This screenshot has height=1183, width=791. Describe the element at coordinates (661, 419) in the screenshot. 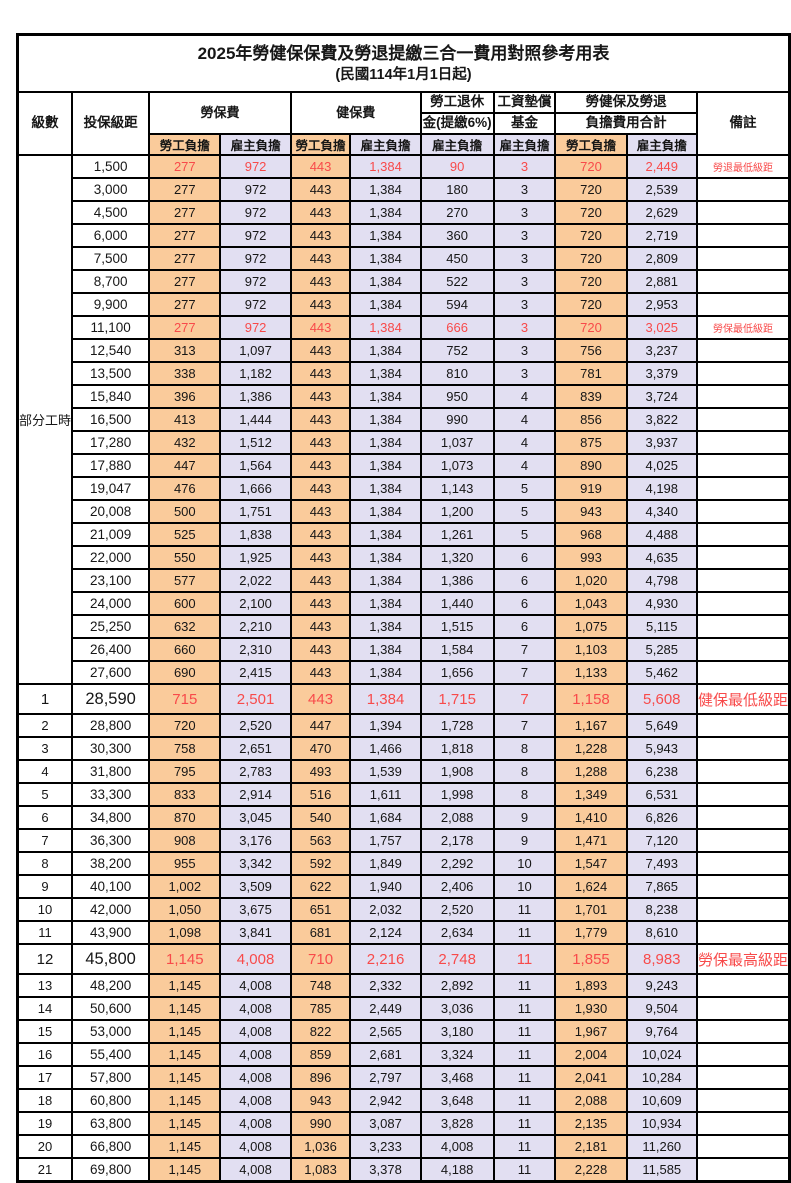

I see `cell-total-employer-fee: 3,822` at that location.